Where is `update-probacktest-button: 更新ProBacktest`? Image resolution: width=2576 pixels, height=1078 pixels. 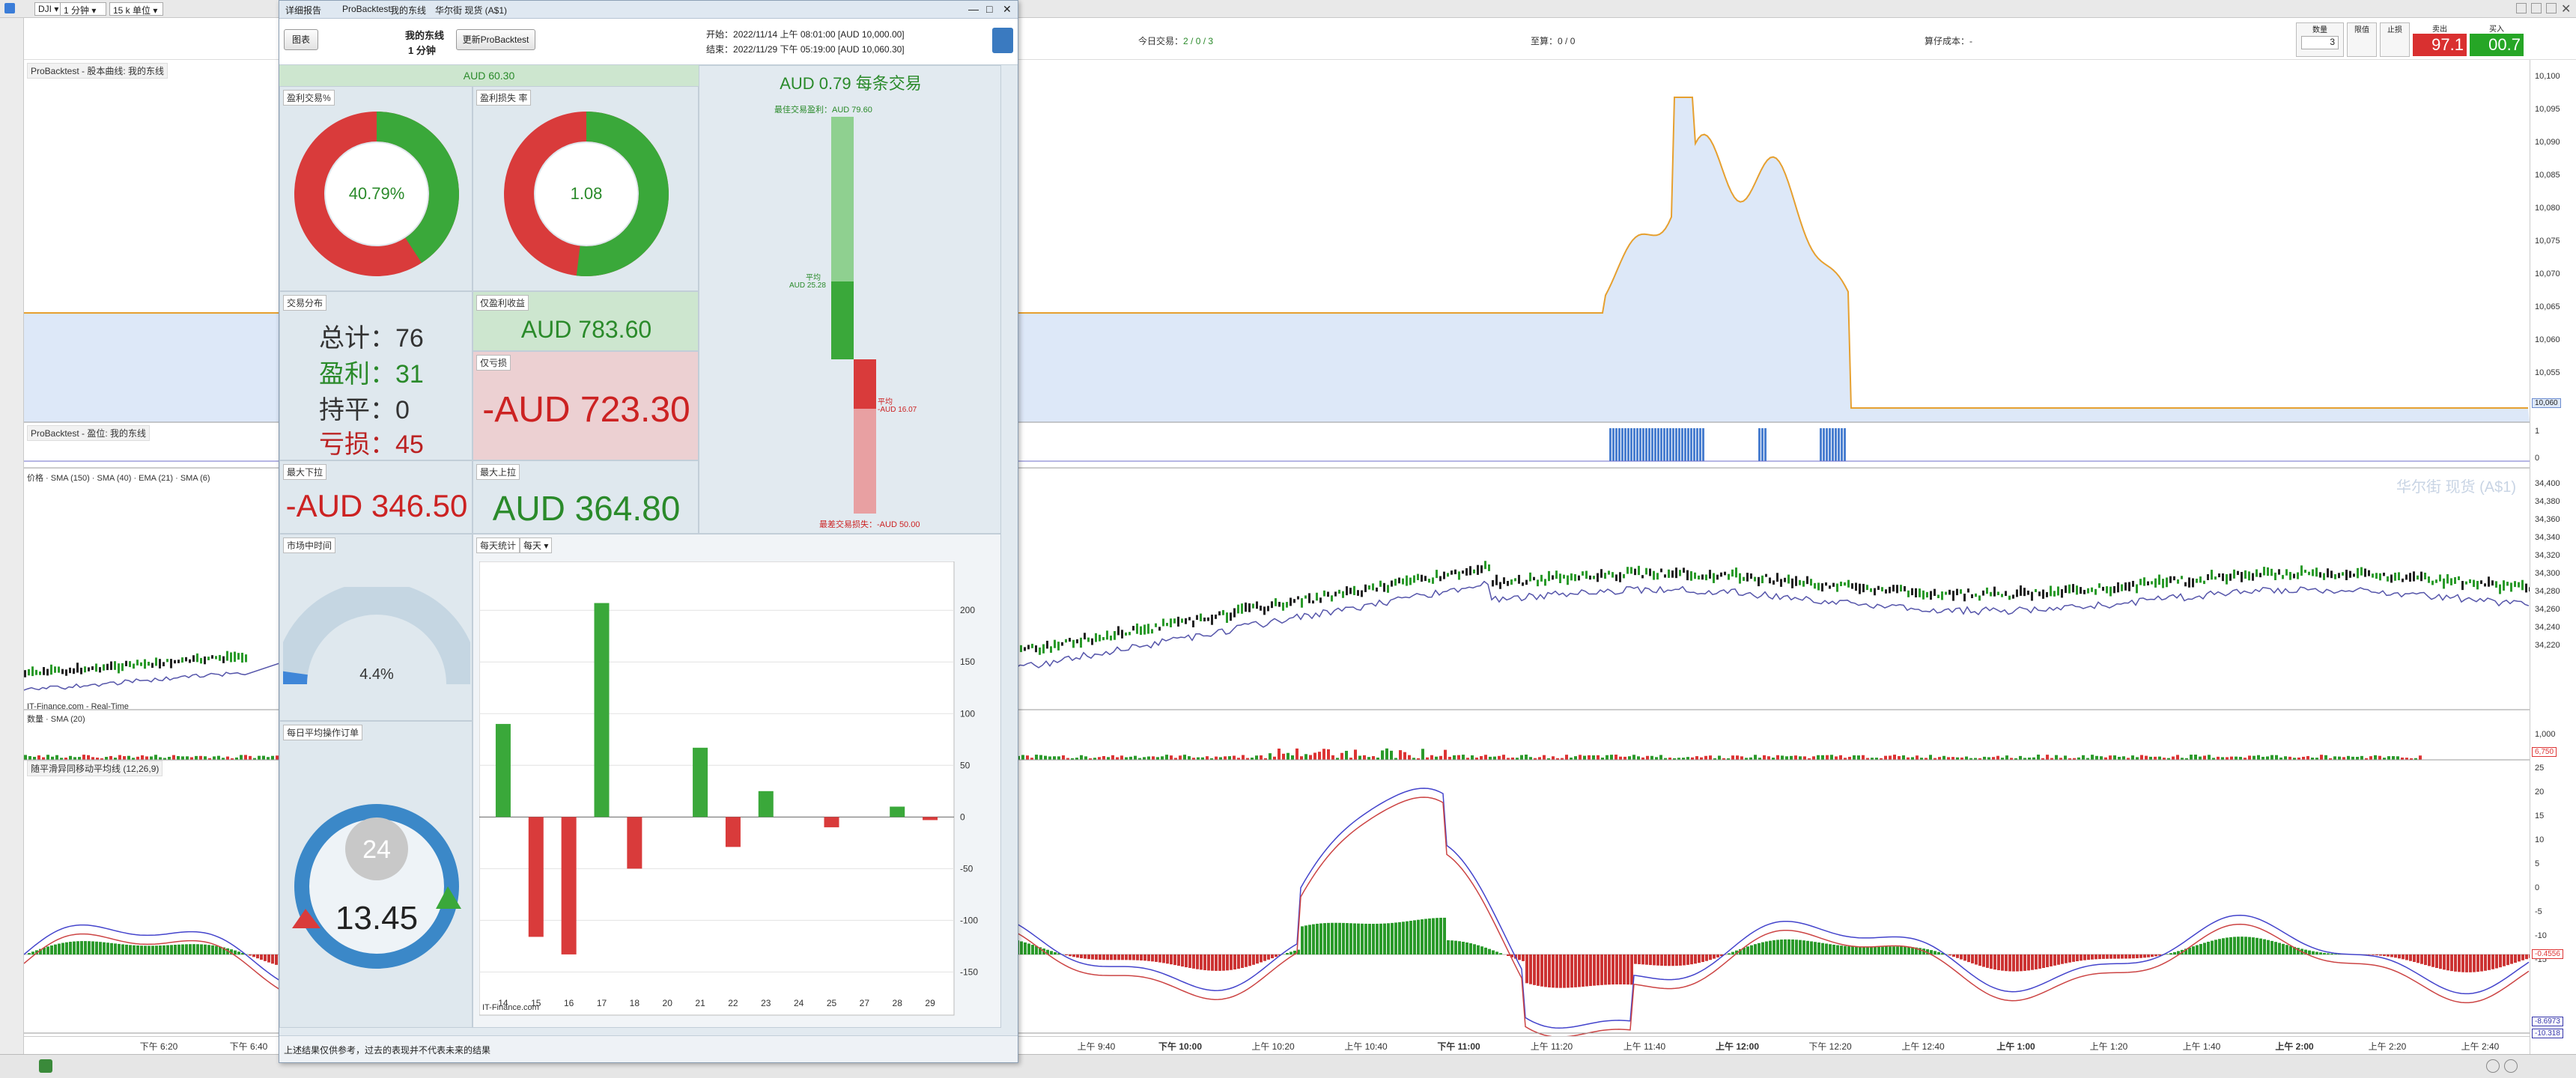
update-probacktest-button: 更新ProBacktest is located at coordinates (495, 39).